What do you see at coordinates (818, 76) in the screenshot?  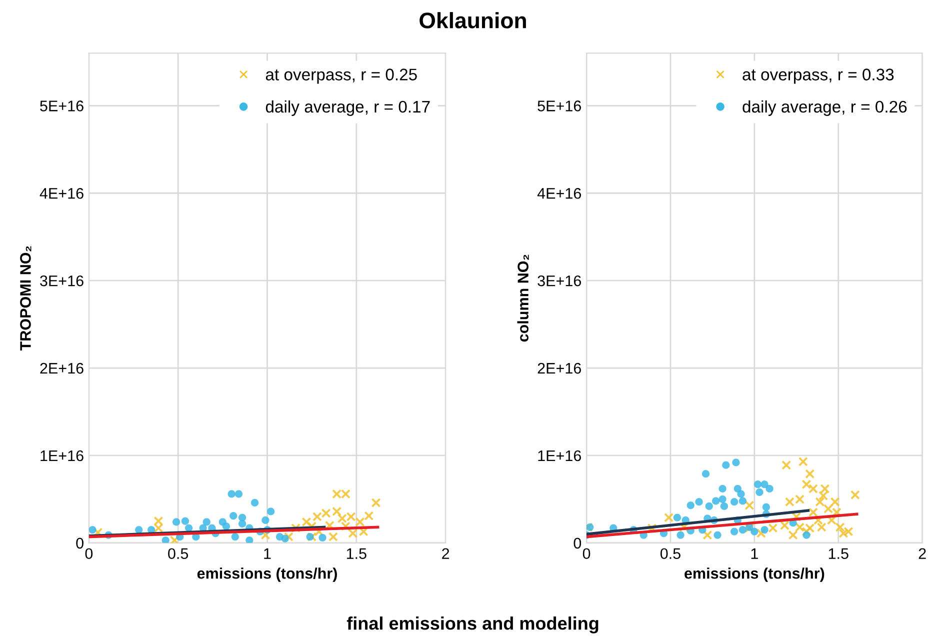 I see `legend-label: at overpass, r = 0.33` at bounding box center [818, 76].